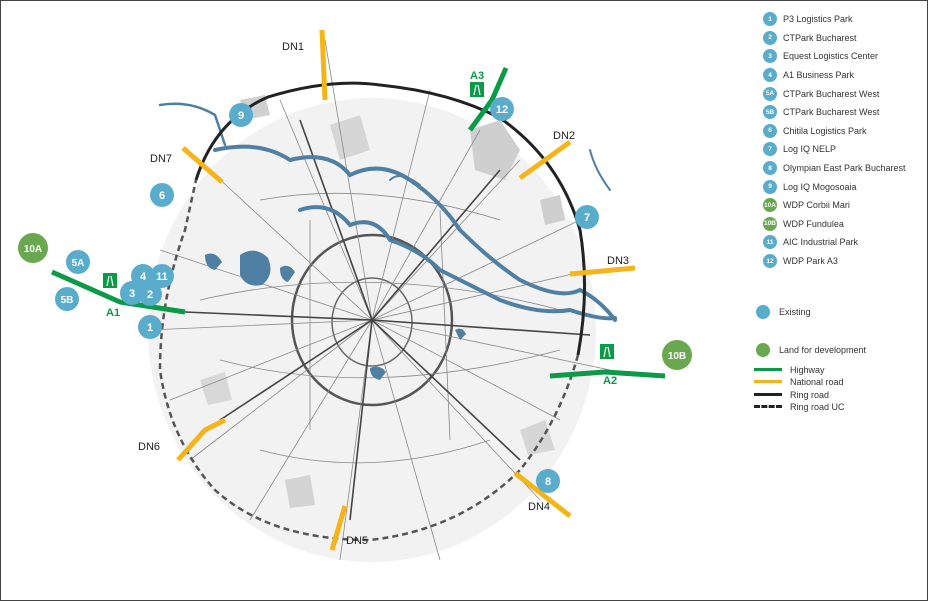 This screenshot has width=928, height=601. I want to click on svg-text: 6, so click(162, 196).